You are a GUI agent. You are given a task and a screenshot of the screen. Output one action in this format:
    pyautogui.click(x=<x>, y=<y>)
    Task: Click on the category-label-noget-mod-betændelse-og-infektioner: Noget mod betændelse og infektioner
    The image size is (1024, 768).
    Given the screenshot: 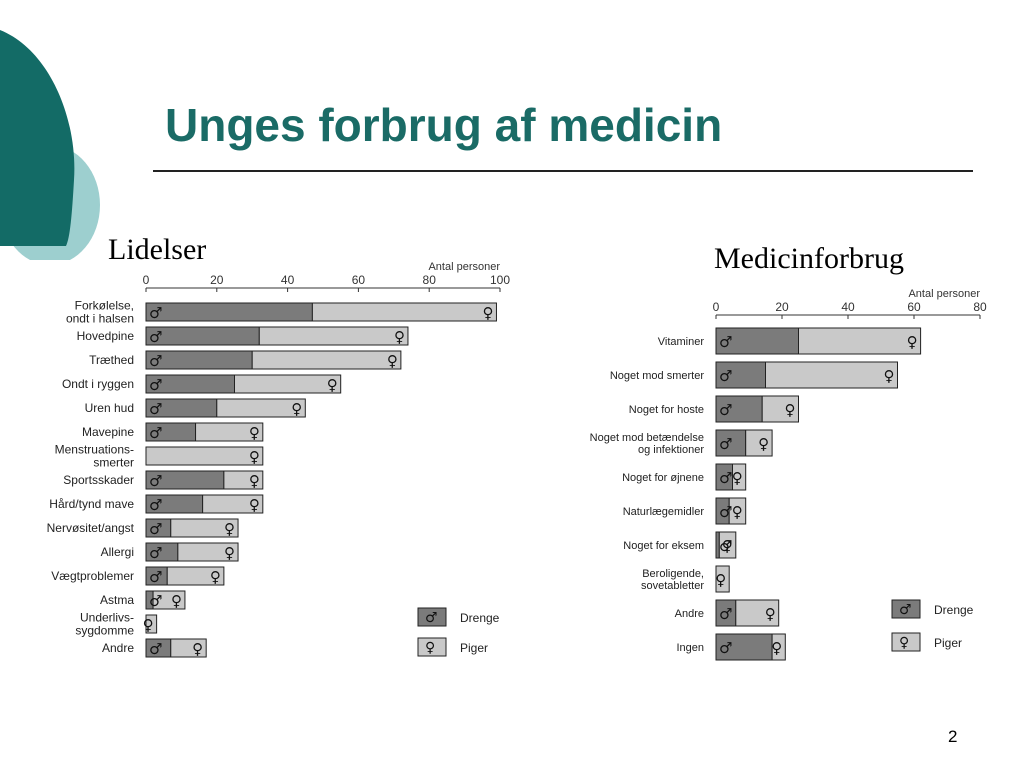 What is the action you would take?
    pyautogui.click(x=647, y=444)
    